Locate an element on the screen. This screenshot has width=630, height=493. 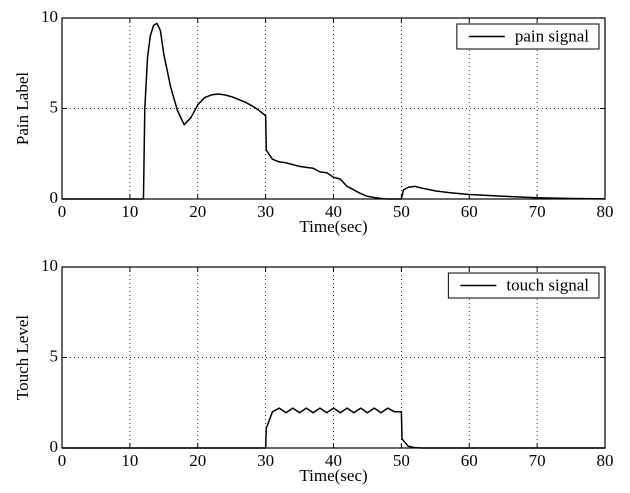
legend-label: pain signal is located at coordinates (552, 35).